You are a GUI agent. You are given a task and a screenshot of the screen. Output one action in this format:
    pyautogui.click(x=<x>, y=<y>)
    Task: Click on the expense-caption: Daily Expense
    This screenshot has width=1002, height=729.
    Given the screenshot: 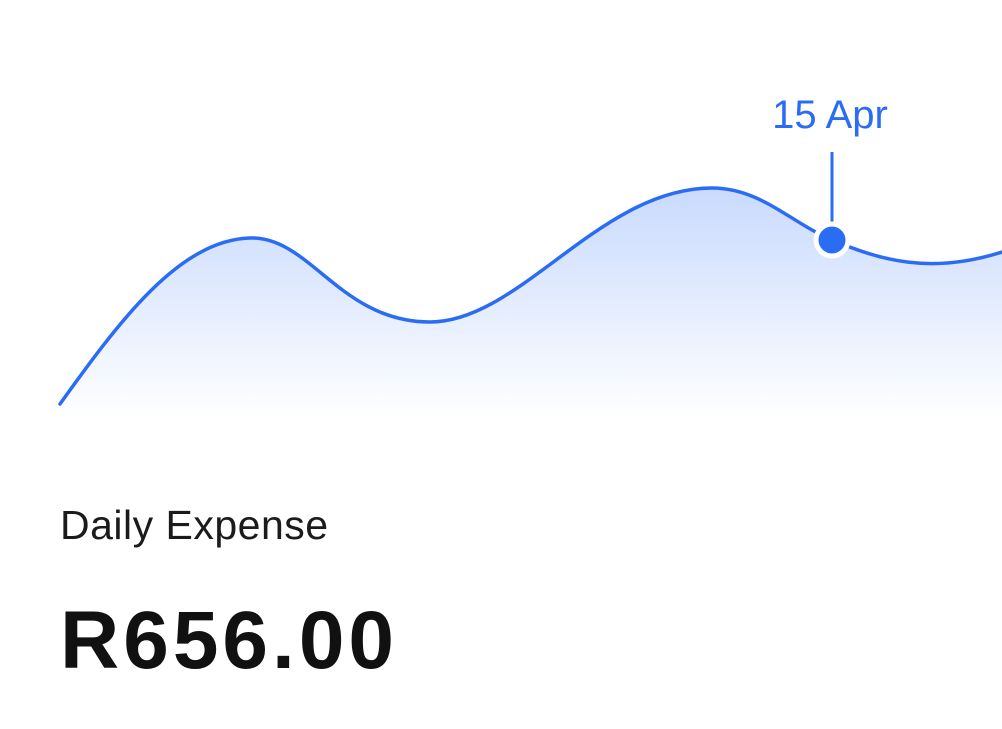 What is the action you would take?
    pyautogui.click(x=194, y=525)
    